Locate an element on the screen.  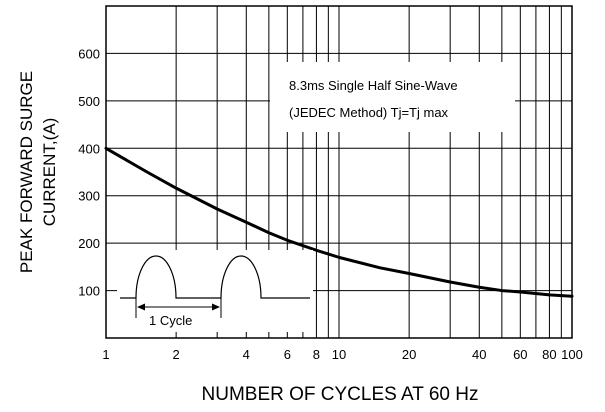
annotation-background is located at coordinates (392, 97).